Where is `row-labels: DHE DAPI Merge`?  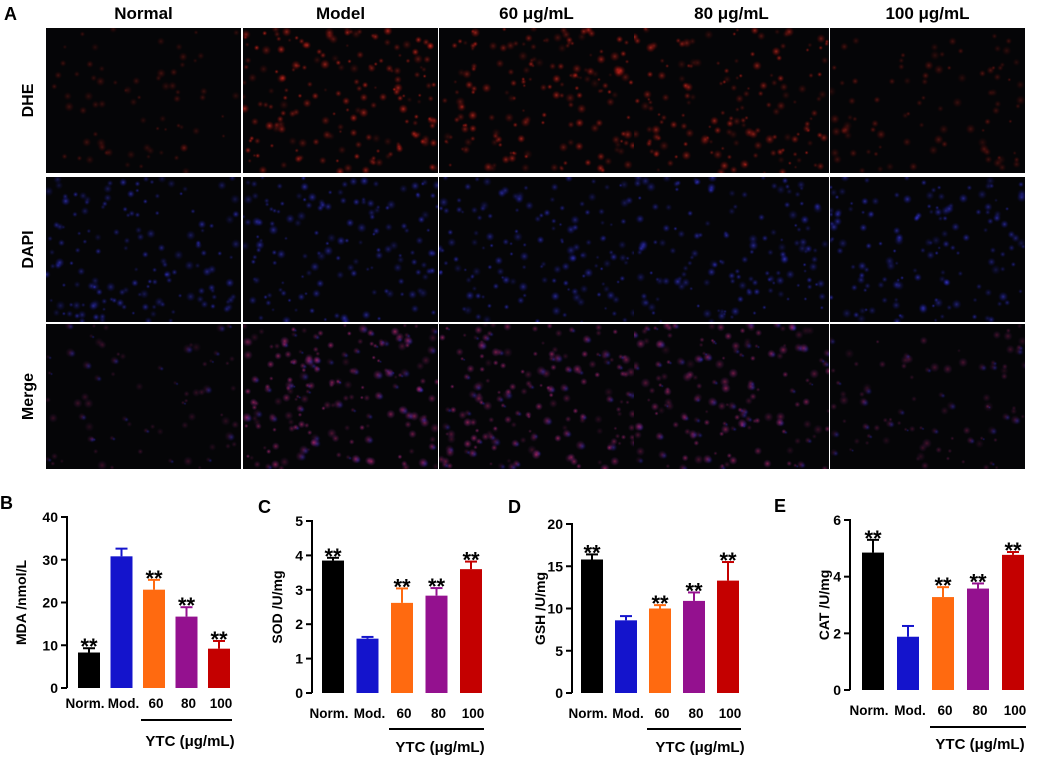
row-labels: DHE DAPI Merge is located at coordinates (28, 251).